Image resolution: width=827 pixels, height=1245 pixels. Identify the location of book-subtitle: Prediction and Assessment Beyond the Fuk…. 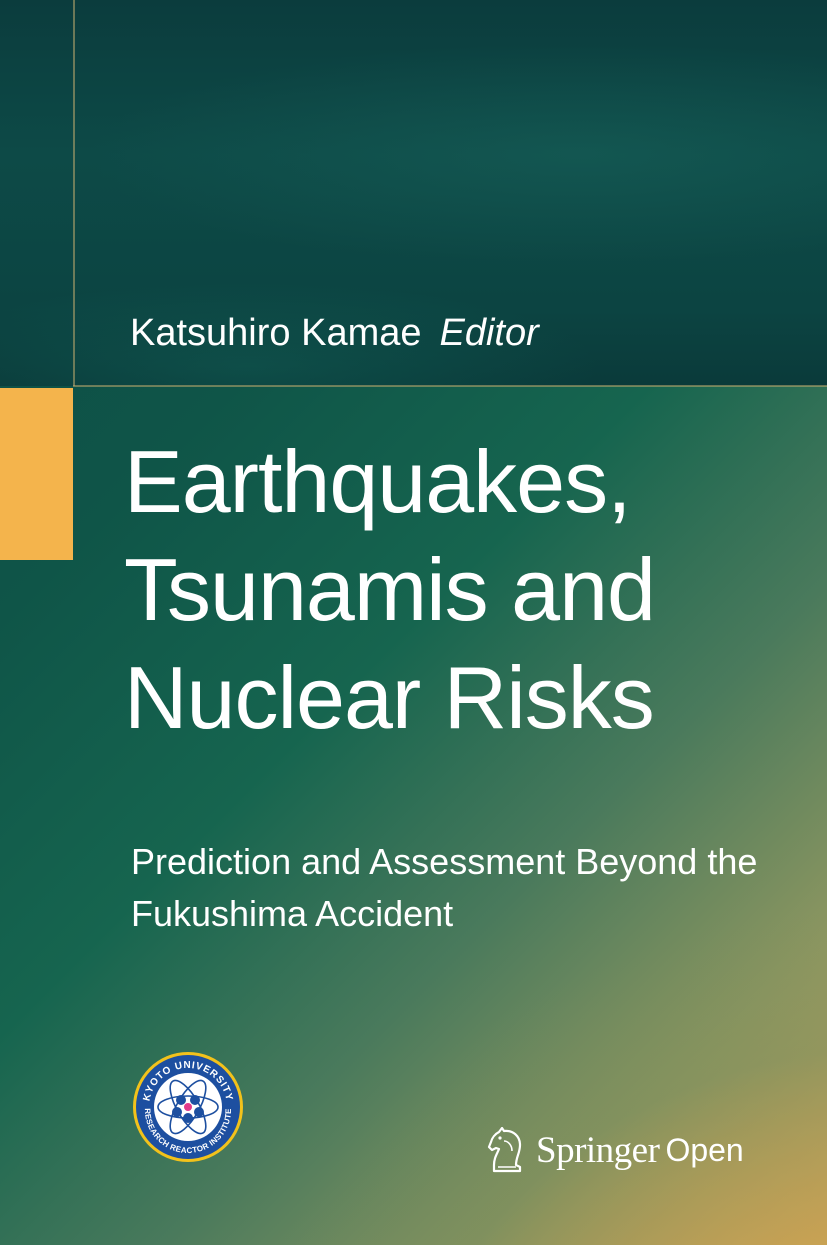
(461, 888).